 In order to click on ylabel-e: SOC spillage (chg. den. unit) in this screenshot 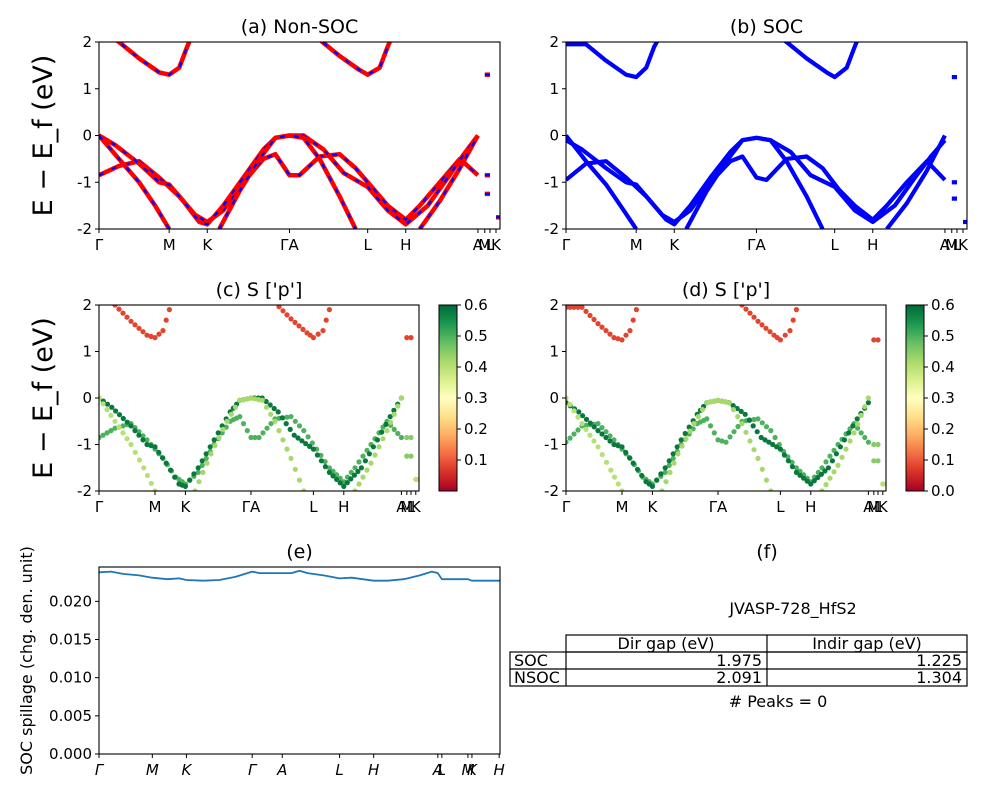, I will do `click(26, 660)`.